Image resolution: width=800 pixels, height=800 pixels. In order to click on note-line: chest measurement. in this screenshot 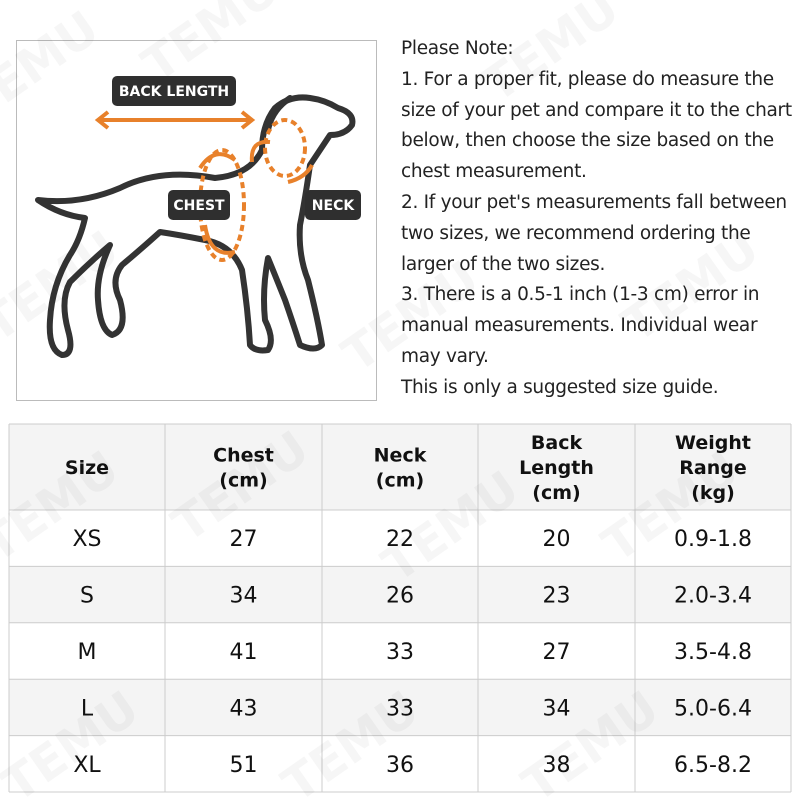, I will do `click(494, 172)`.